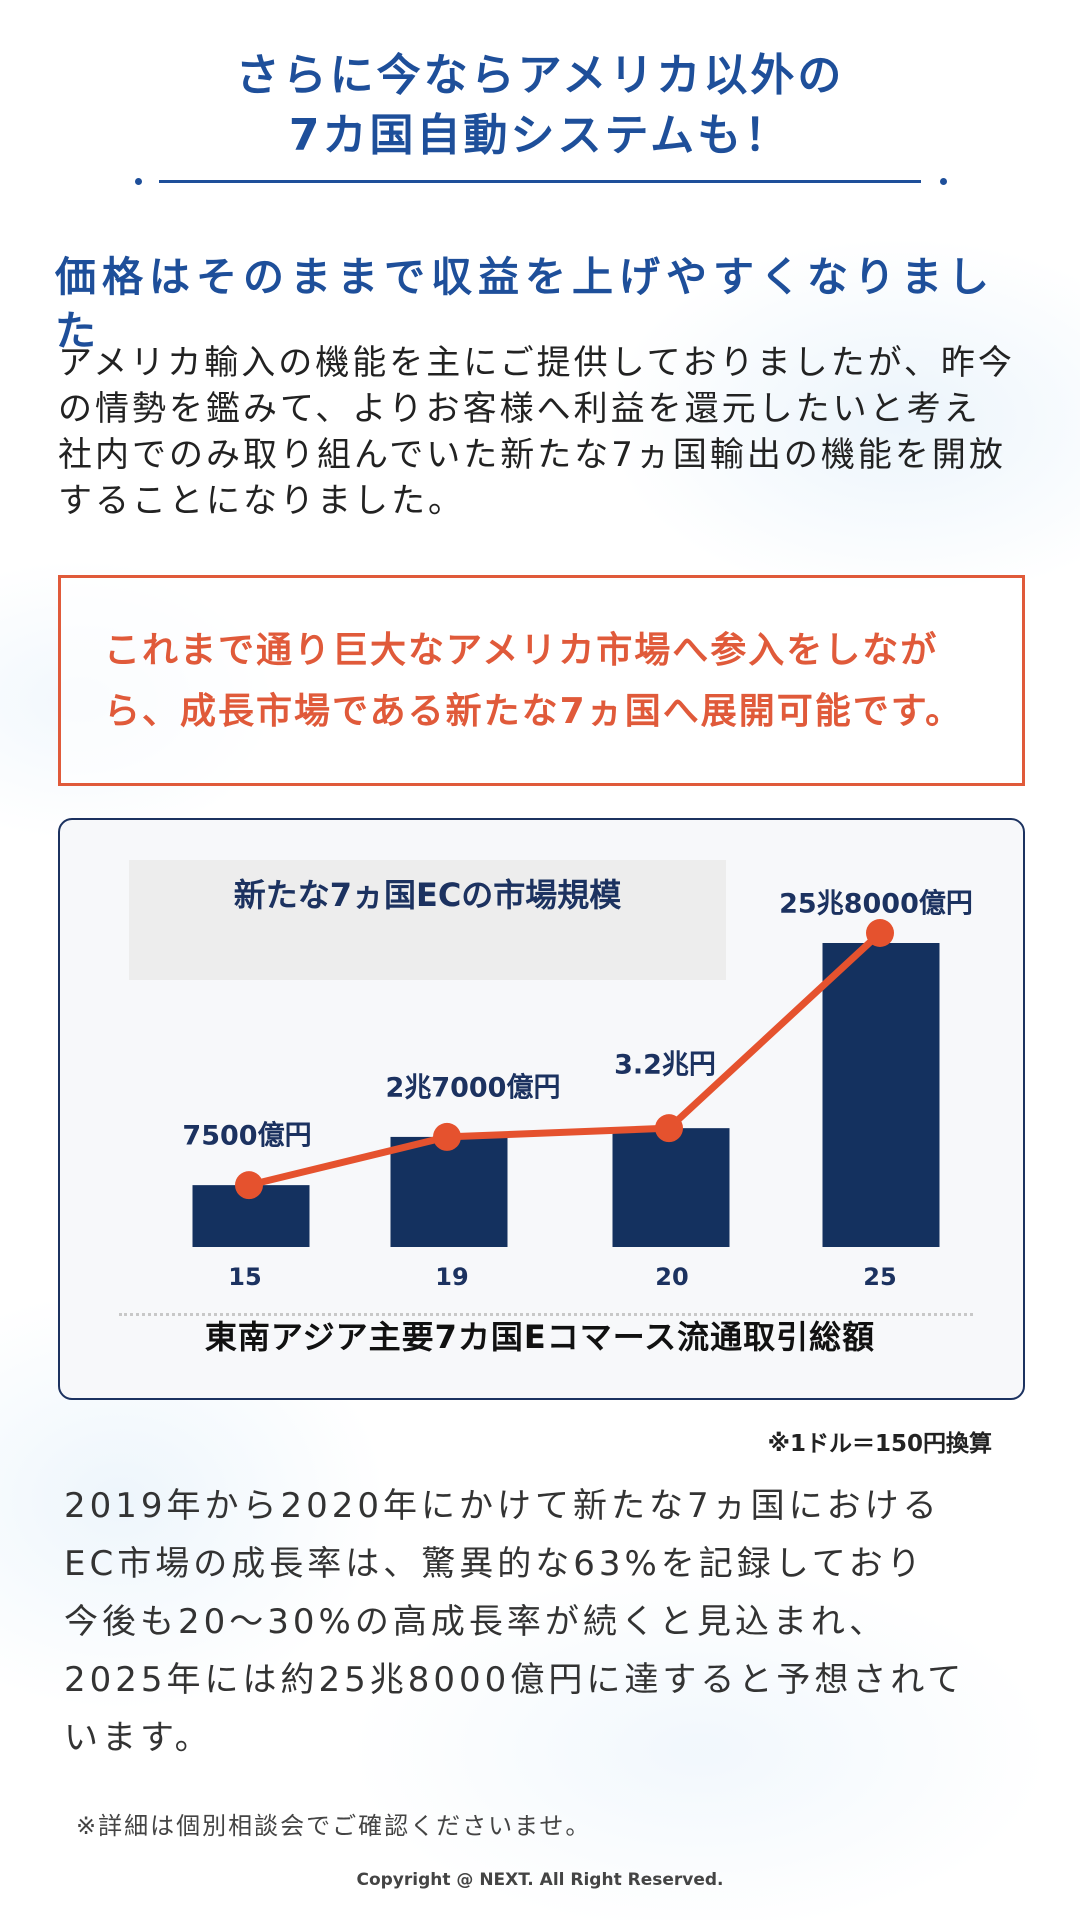 The height and width of the screenshot is (1920, 1080). What do you see at coordinates (452, 1277) in the screenshot?
I see `x-tick-label: 19` at bounding box center [452, 1277].